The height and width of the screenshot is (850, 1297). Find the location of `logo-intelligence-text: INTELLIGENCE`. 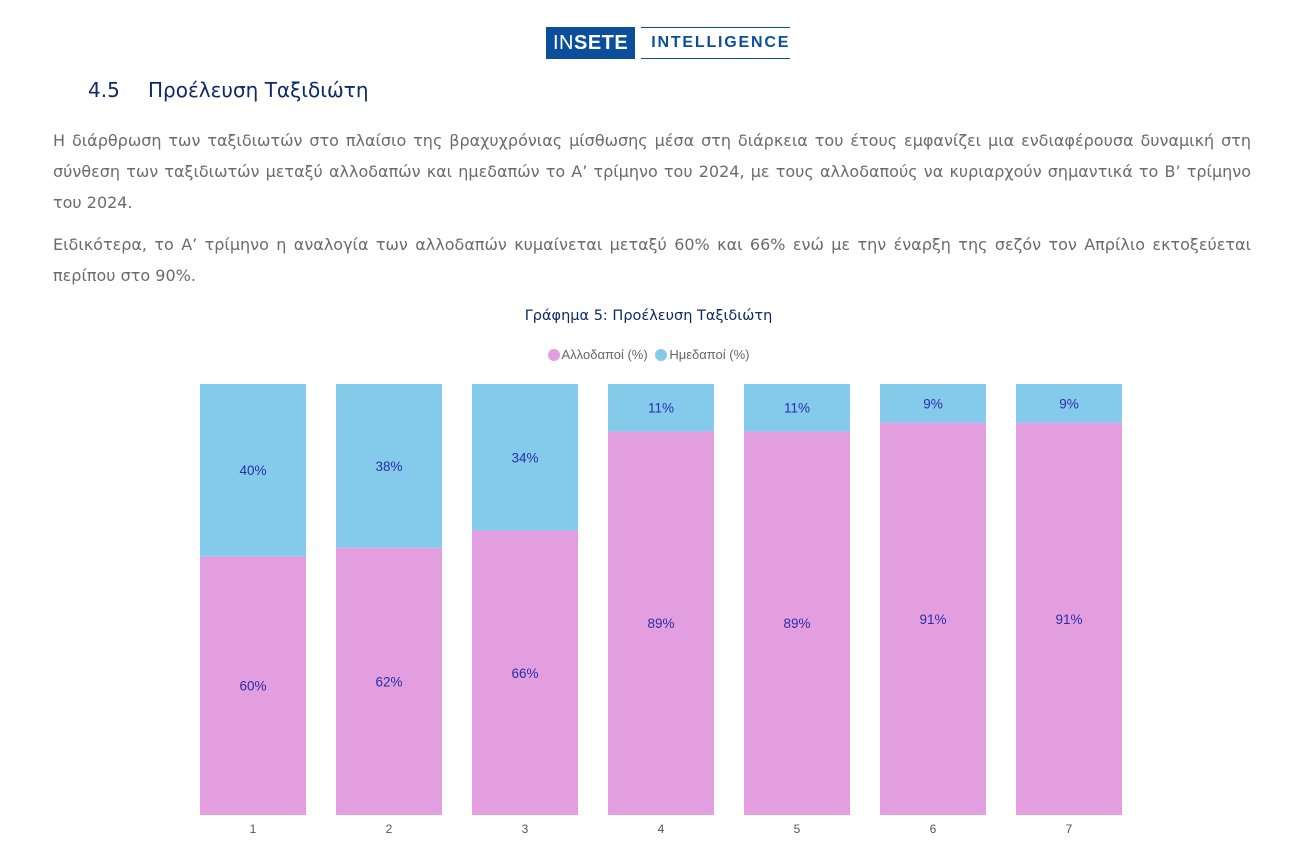

logo-intelligence-text: INTELLIGENCE is located at coordinates (716, 43).